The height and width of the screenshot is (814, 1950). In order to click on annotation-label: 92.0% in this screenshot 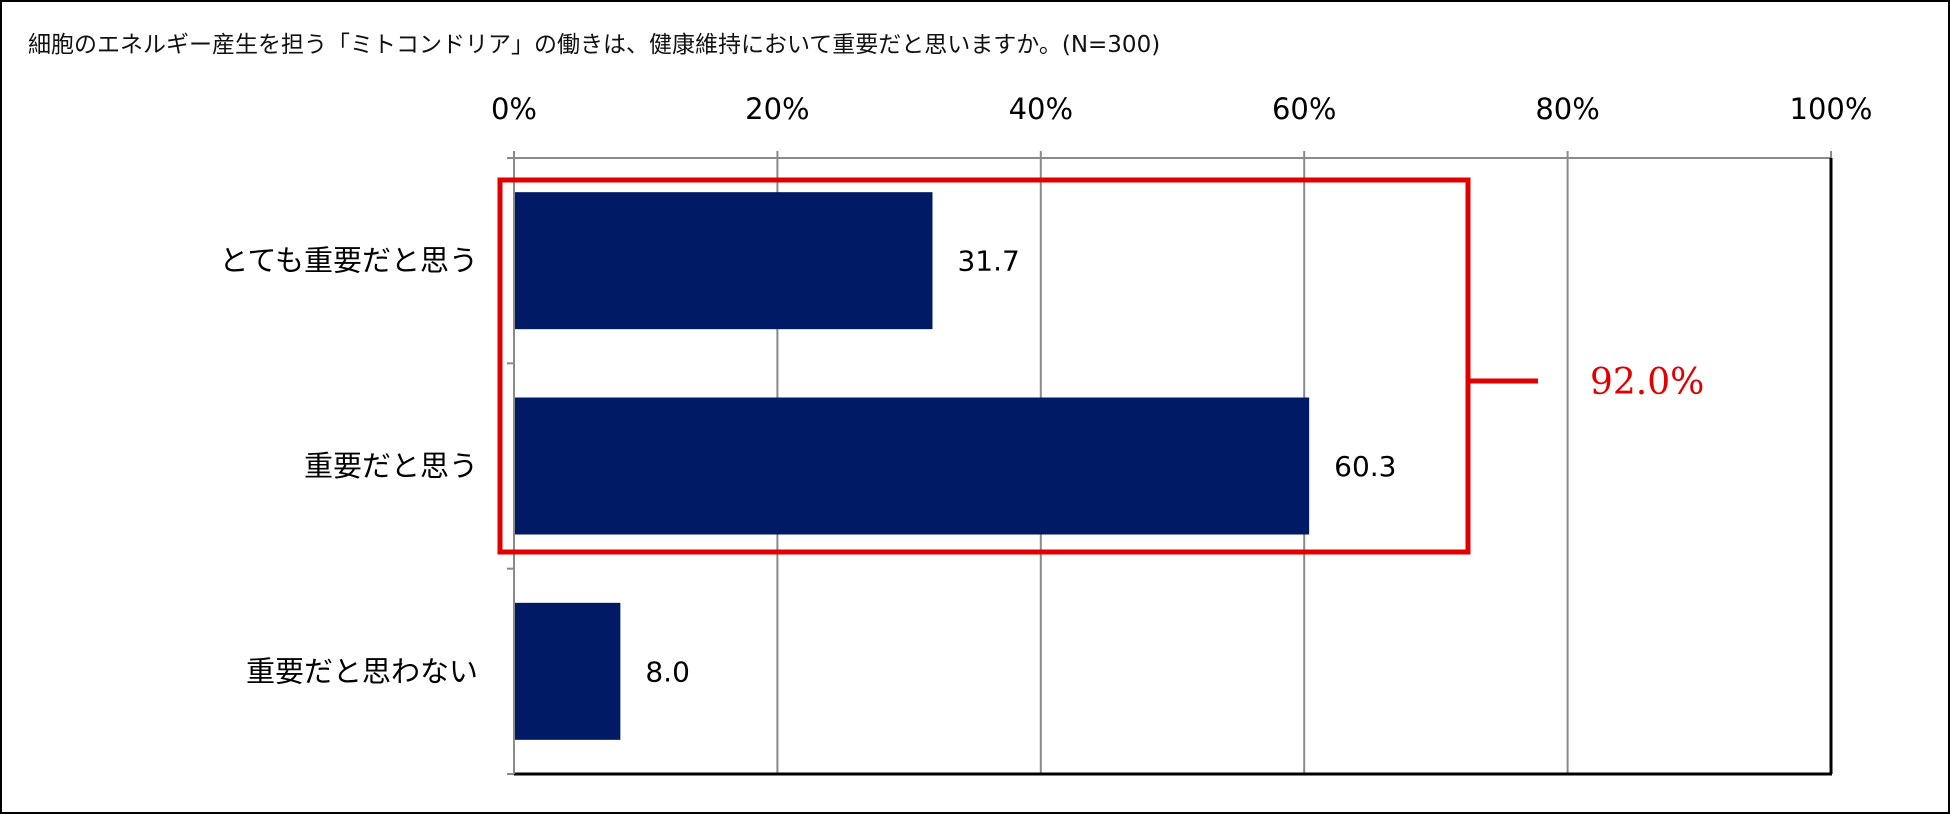, I will do `click(1647, 382)`.